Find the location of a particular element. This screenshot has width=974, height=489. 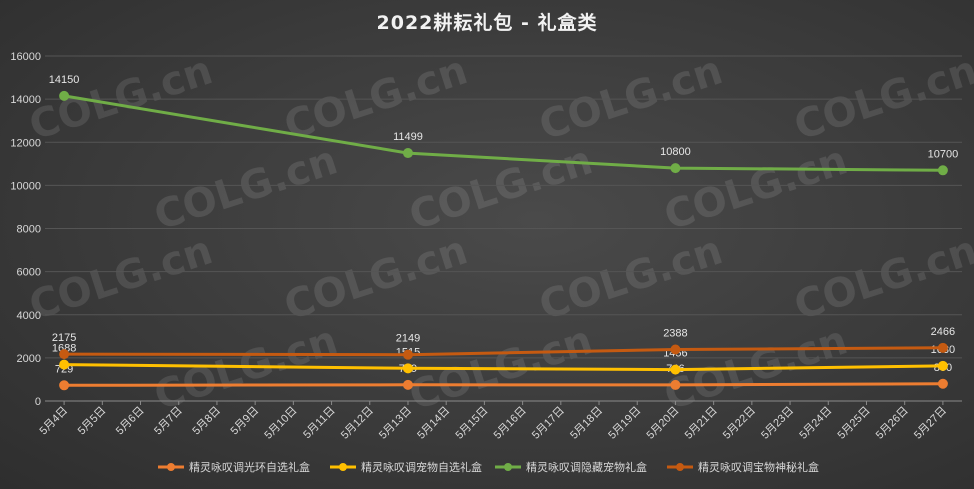

data-label: 11499 is located at coordinates (408, 137).